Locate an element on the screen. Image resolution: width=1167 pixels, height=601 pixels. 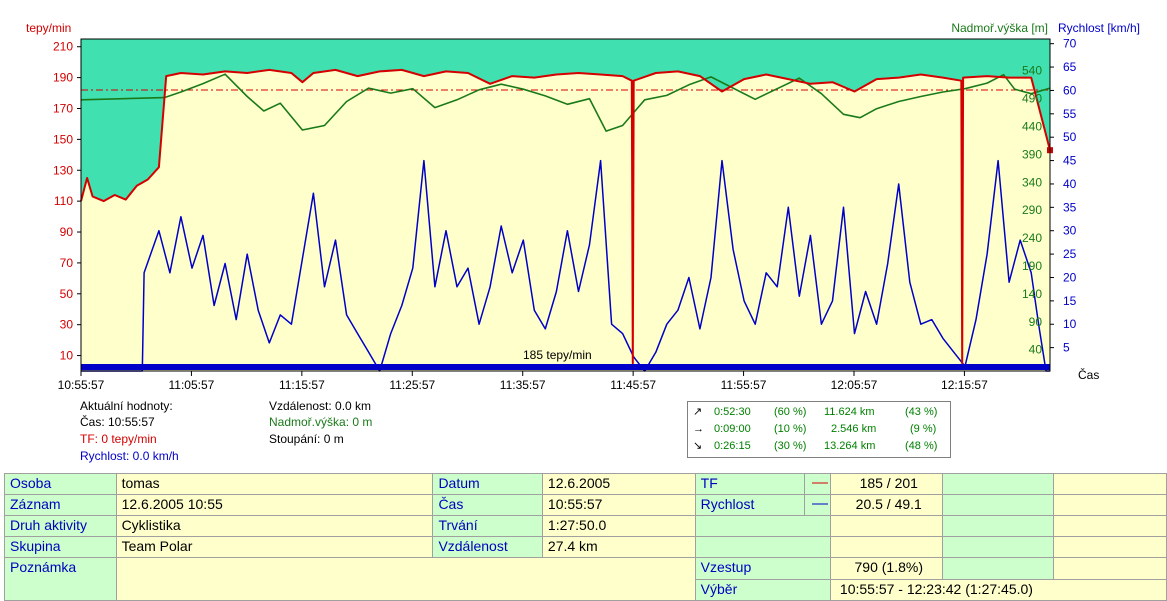
speed-tick-label: 65 is located at coordinates (1070, 67).